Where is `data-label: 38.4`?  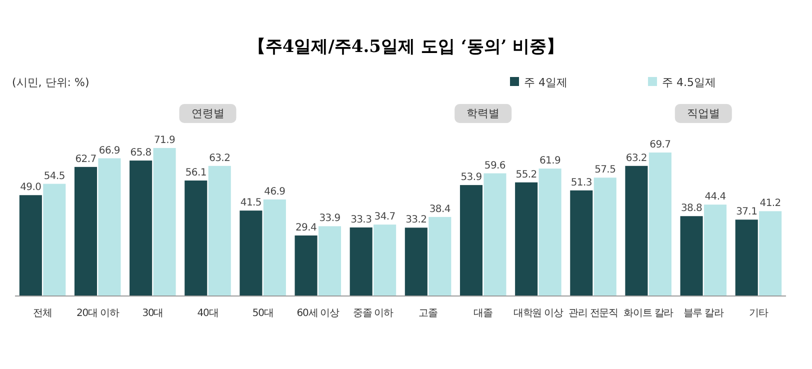
data-label: 38.4 is located at coordinates (439, 209).